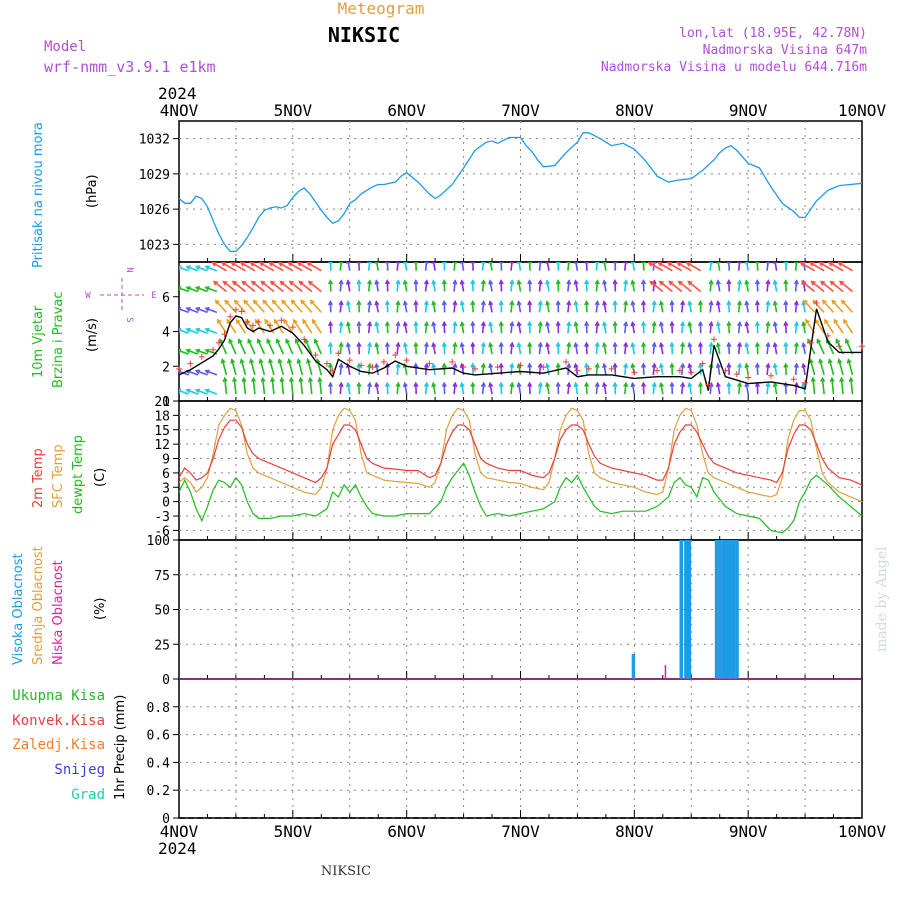 Image resolution: width=900 pixels, height=900 pixels. Describe the element at coordinates (520, 349) in the screenshot. I see `wind-speed-line` at that location.